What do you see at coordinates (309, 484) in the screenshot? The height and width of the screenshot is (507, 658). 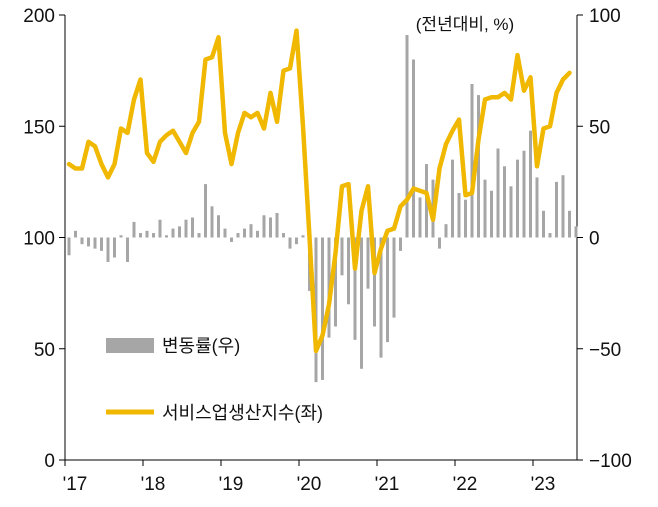 I see `x-tick-label: '20` at bounding box center [309, 484].